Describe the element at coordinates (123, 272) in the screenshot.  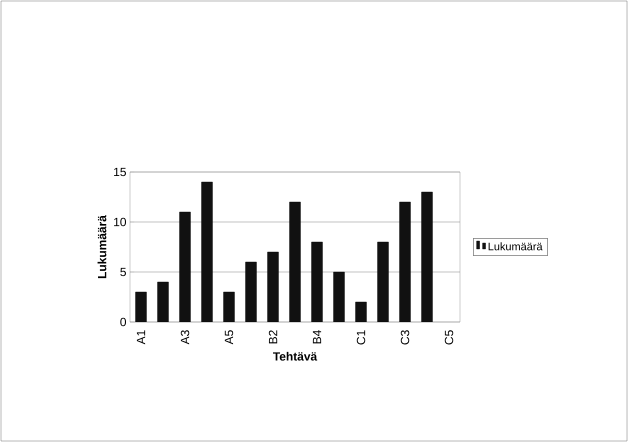
I see `y-tick-label: 5` at that location.